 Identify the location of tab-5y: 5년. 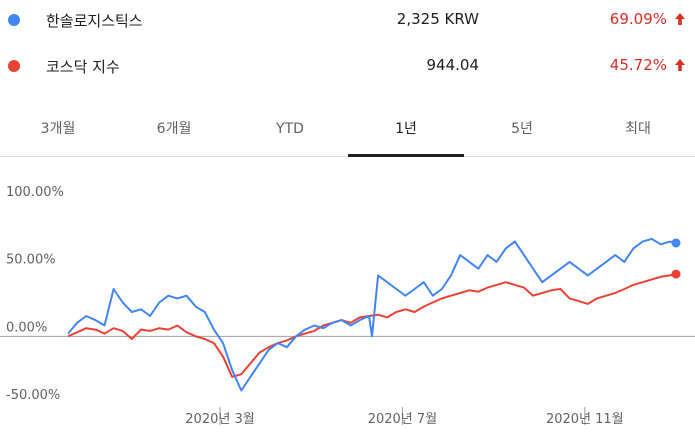
(522, 129).